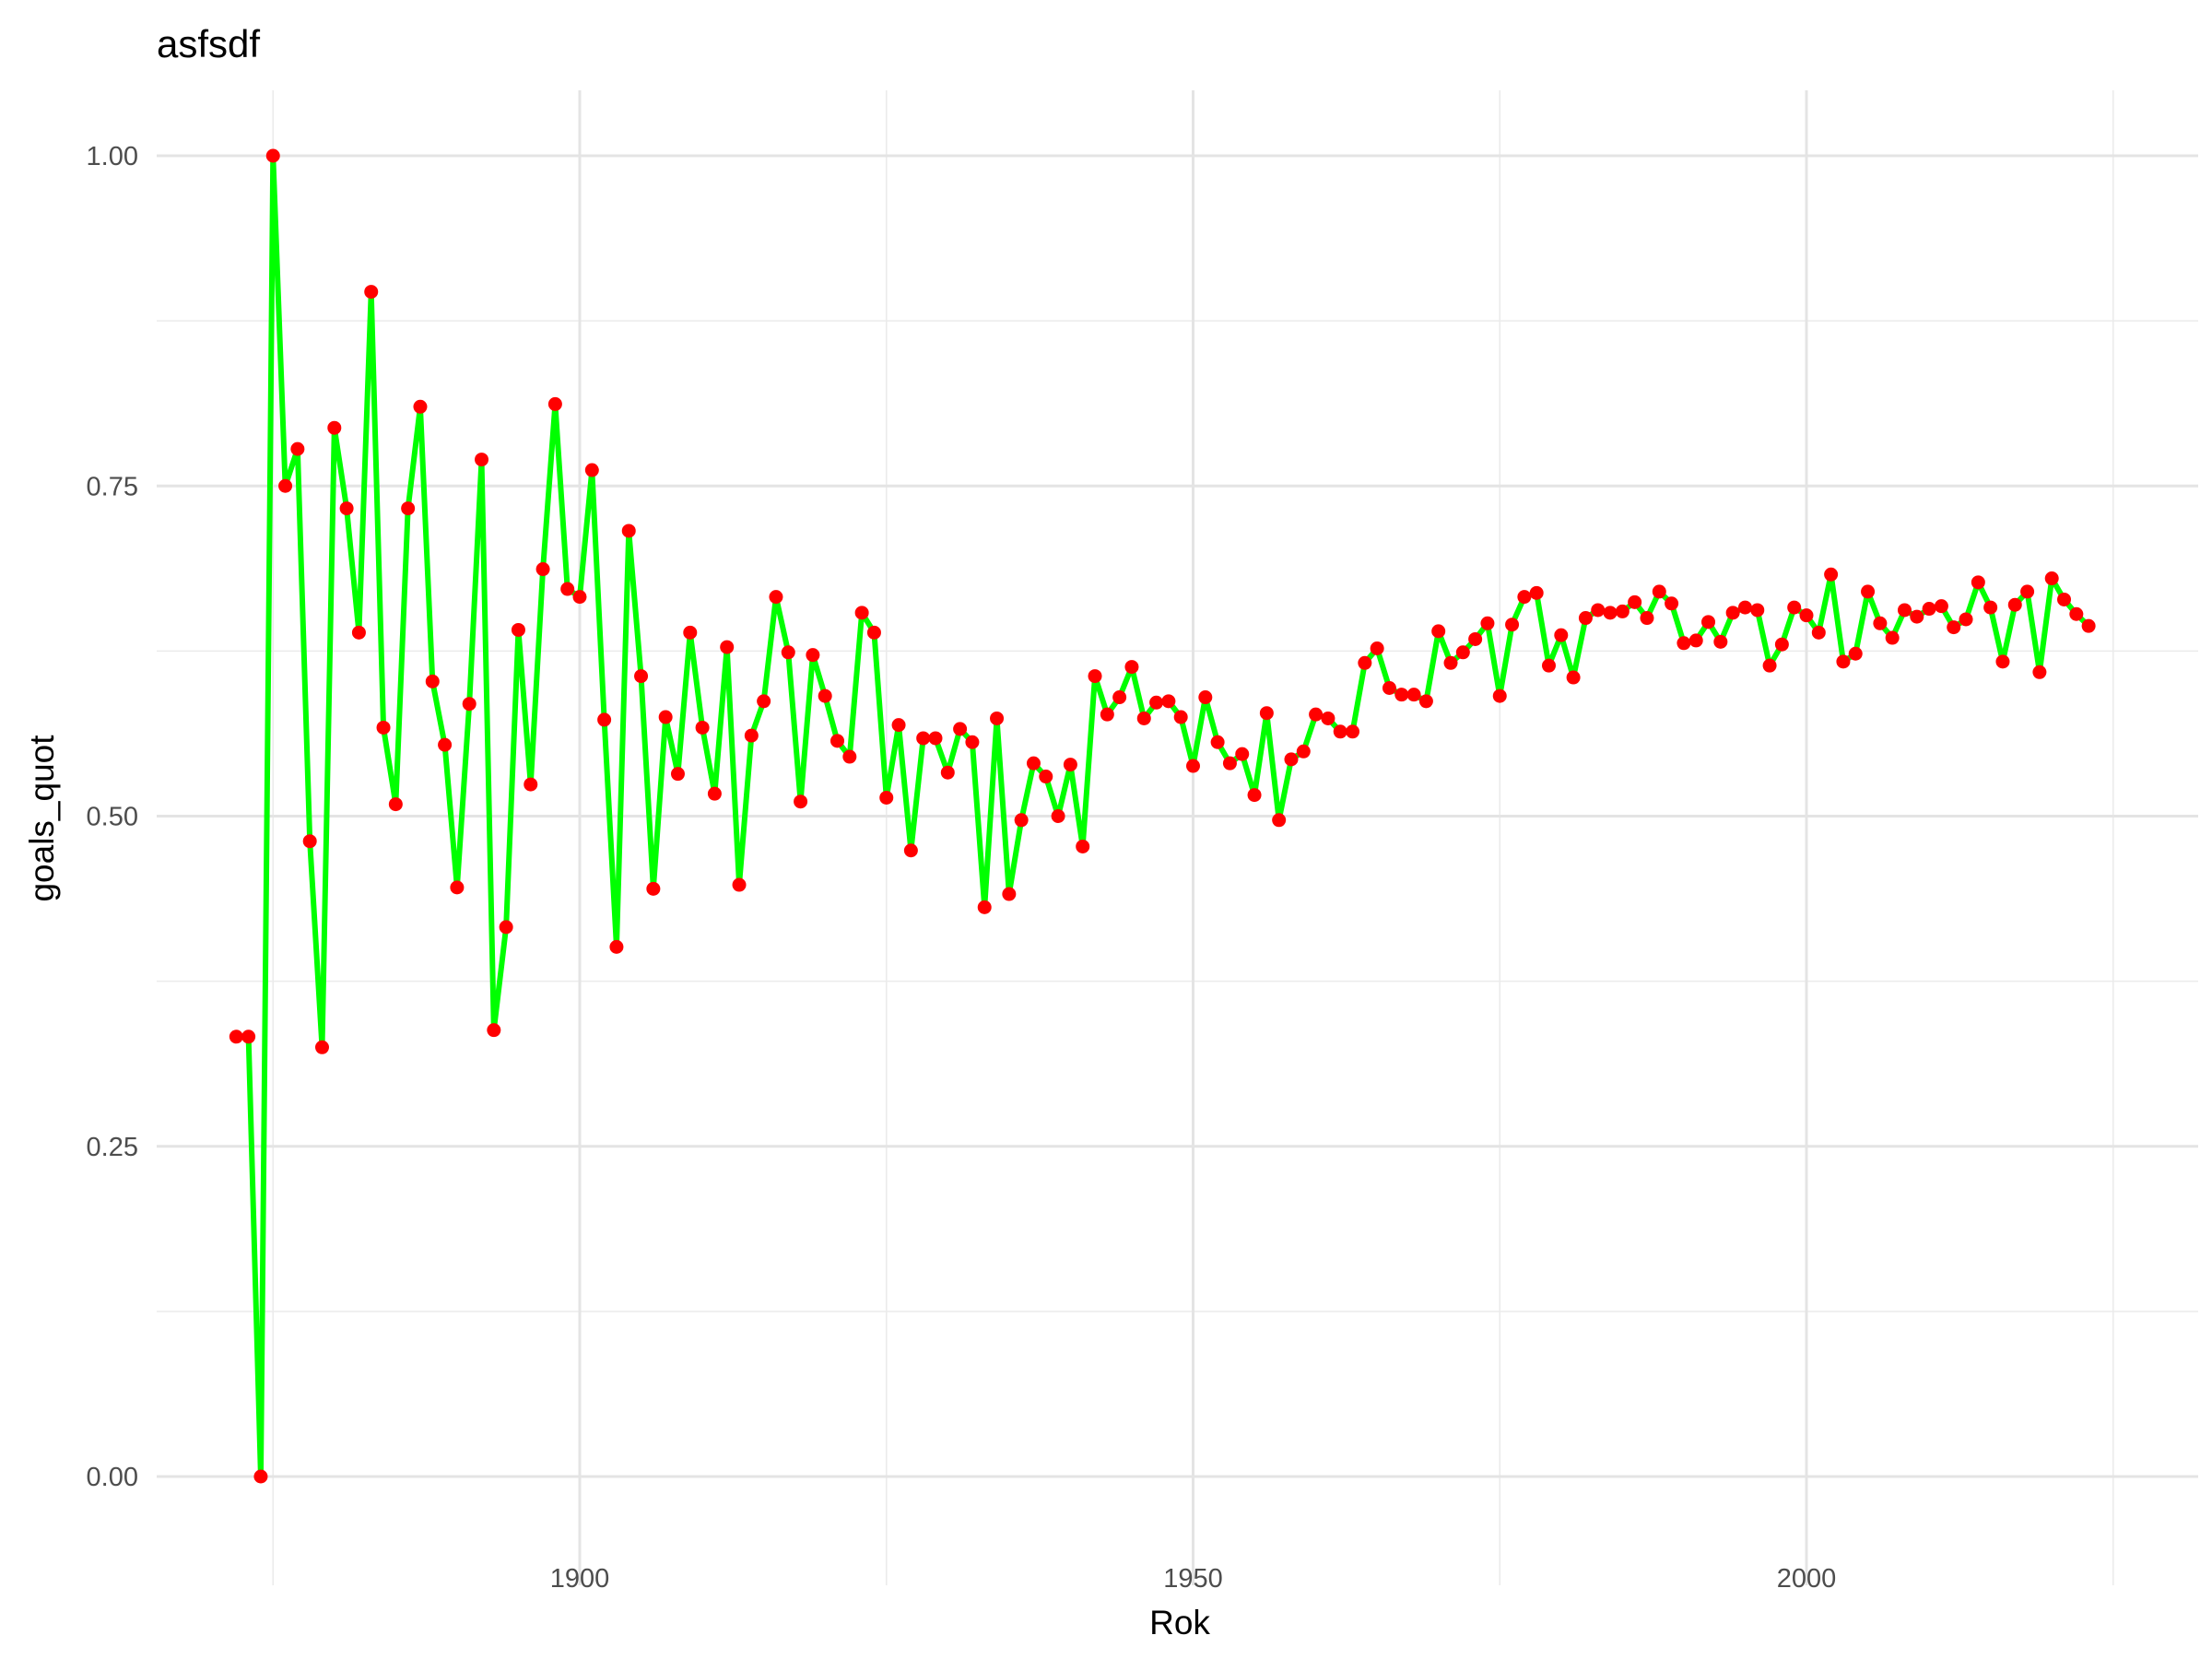 The height and width of the screenshot is (1659, 2212). I want to click on y-tick-label: 0.00, so click(112, 1477).